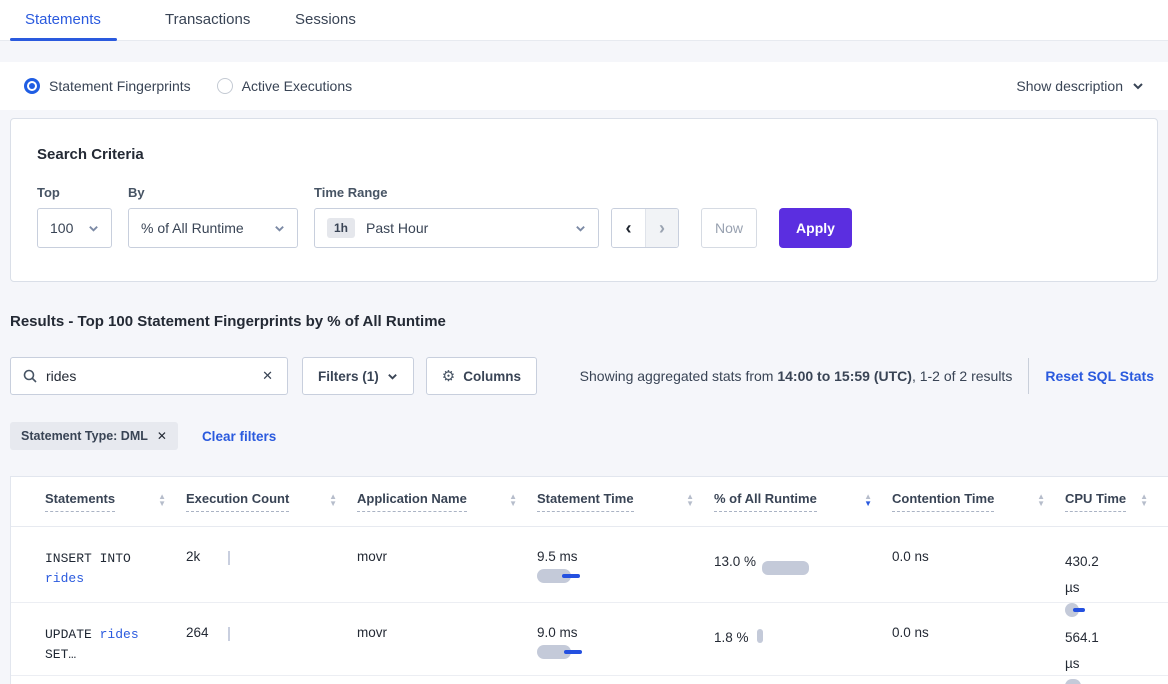 The image size is (1168, 684). I want to click on execution-count-cell: 264, so click(271, 639).